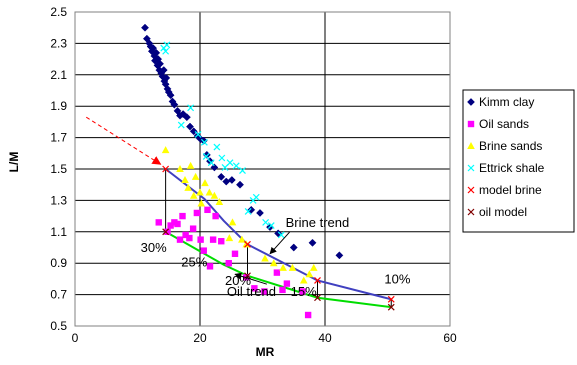 The height and width of the screenshot is (365, 577). Describe the element at coordinates (510, 190) in the screenshot. I see `legend-label: model brine` at that location.